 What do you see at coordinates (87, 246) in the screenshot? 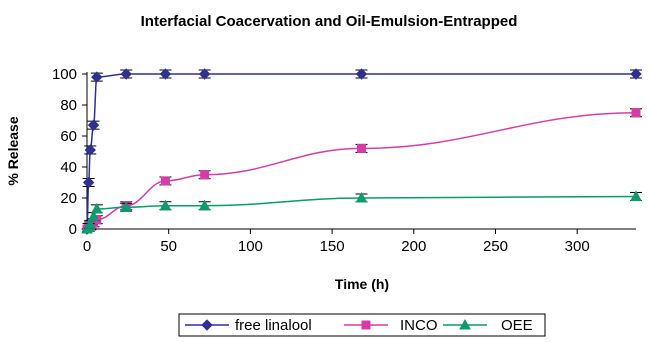
I see `x-tick-label: 0` at bounding box center [87, 246].